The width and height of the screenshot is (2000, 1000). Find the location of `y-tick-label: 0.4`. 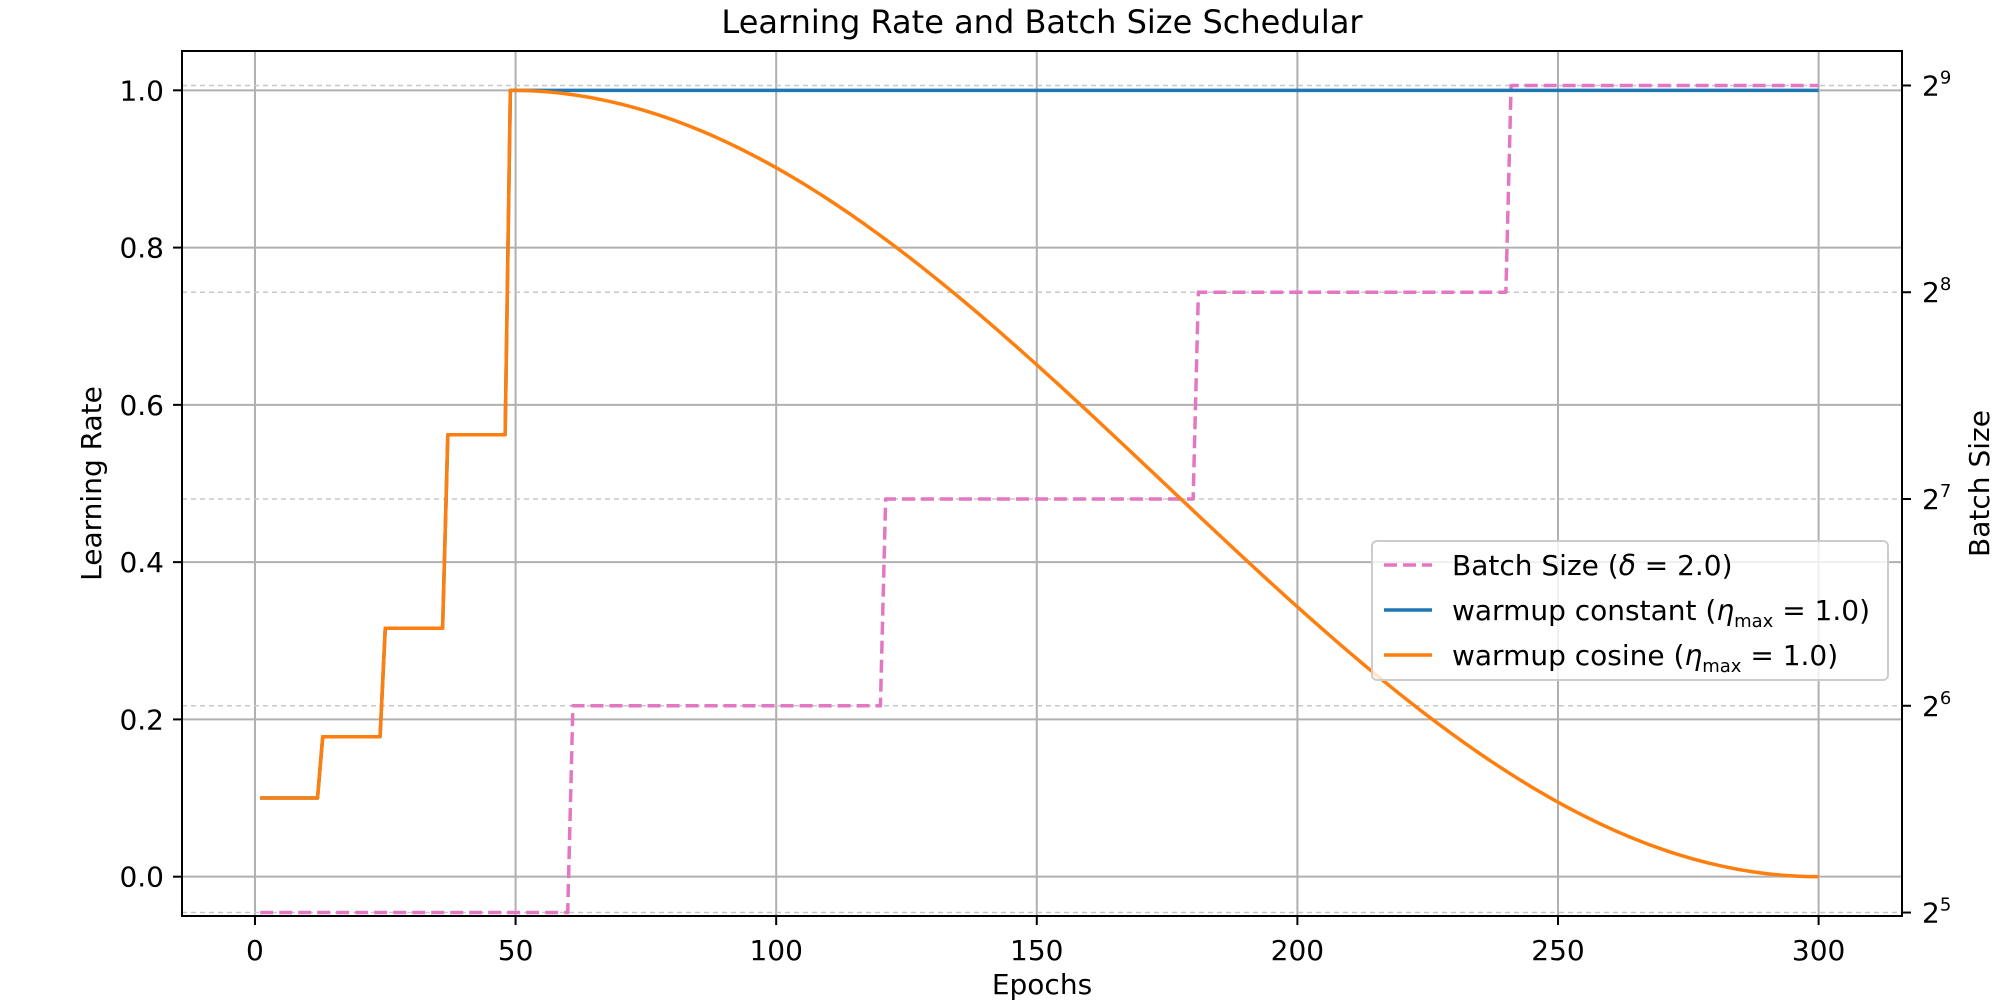

y-tick-label: 0.4 is located at coordinates (141, 562).